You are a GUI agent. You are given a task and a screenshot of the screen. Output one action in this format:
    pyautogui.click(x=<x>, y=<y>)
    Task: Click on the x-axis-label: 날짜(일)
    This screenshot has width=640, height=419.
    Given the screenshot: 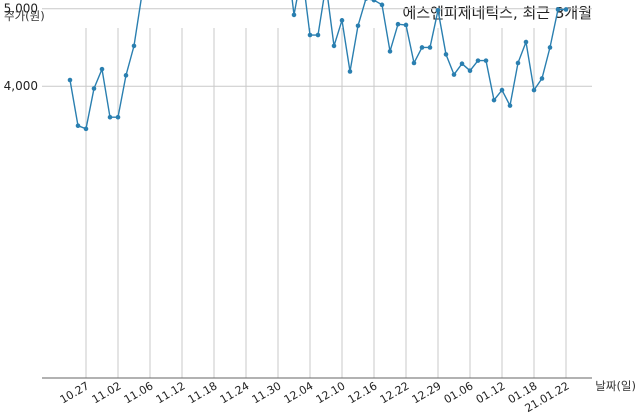 What is the action you would take?
    pyautogui.click(x=615, y=386)
    